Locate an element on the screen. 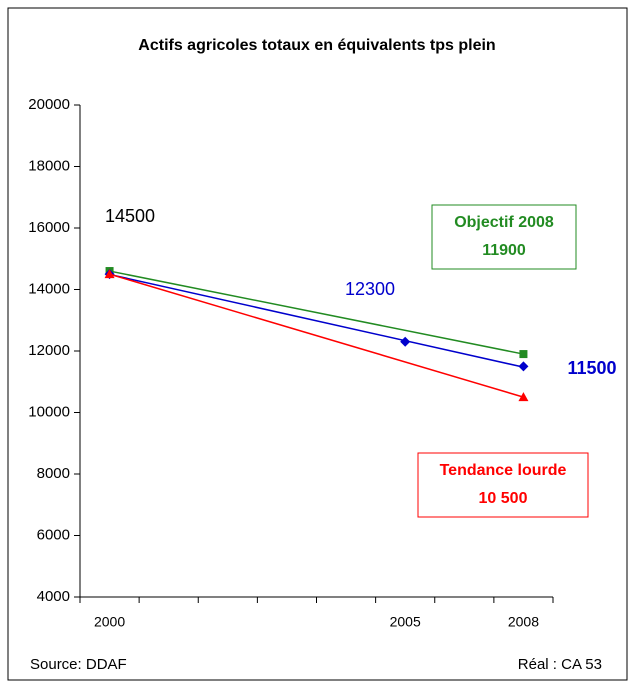 This screenshot has width=635, height=689. credit: Réal : CA 53 is located at coordinates (560, 664).